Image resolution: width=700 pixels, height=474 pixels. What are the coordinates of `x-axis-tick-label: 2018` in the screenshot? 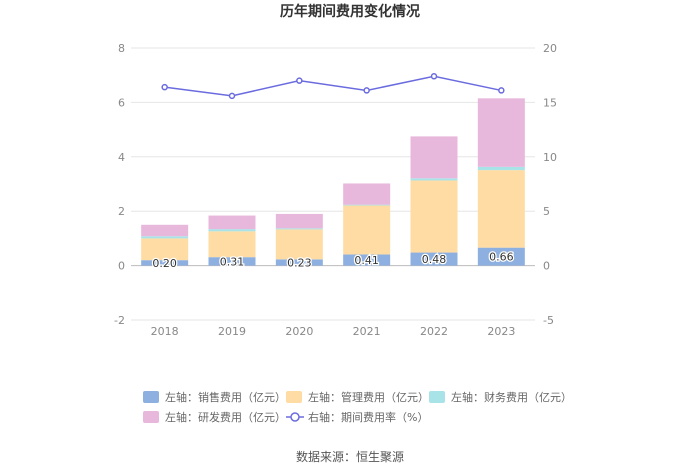 It's located at (165, 331).